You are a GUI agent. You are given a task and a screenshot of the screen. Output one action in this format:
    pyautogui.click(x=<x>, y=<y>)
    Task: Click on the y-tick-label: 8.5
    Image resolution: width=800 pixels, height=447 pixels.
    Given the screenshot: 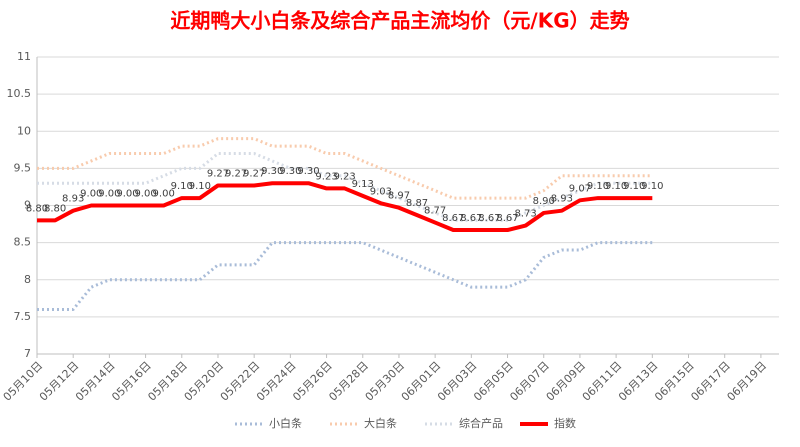 What is the action you would take?
    pyautogui.click(x=23, y=242)
    